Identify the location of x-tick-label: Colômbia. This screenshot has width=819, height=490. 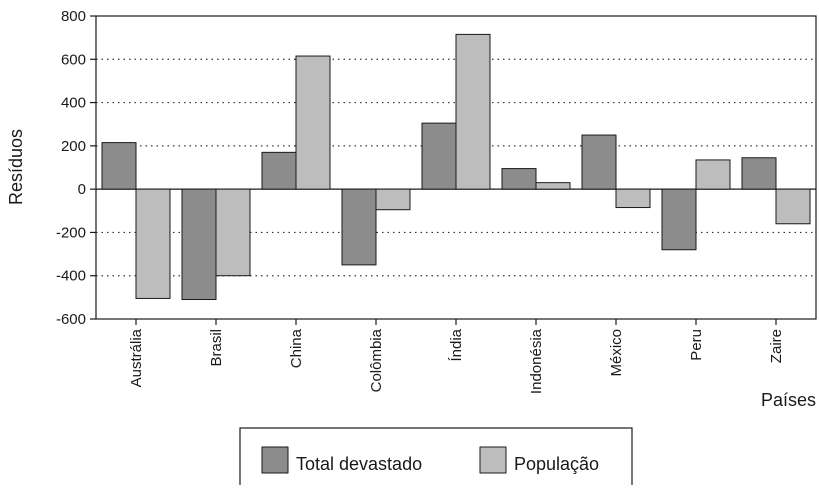
(376, 360).